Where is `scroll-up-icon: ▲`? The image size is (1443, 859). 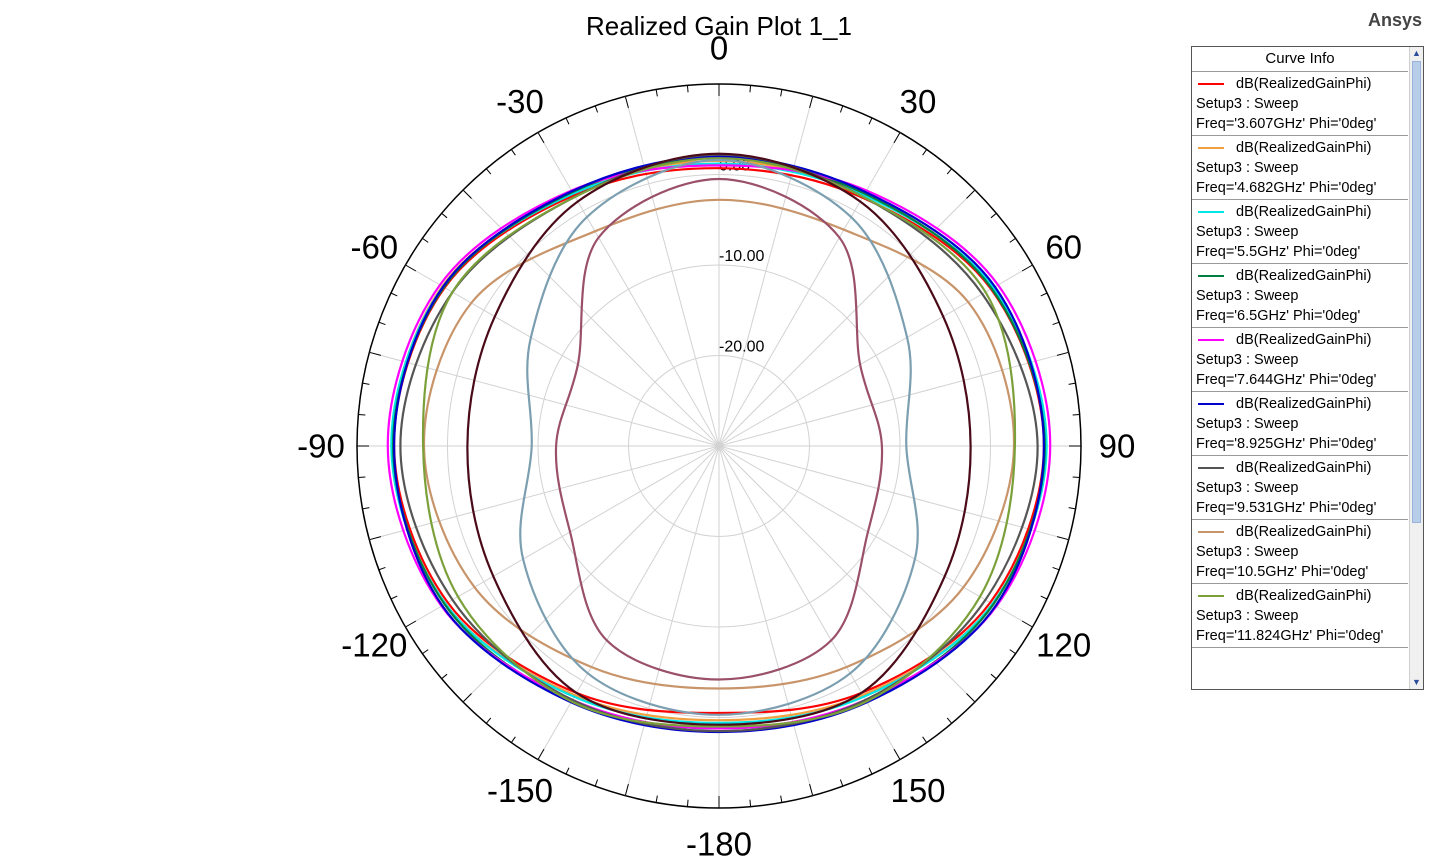 scroll-up-icon: ▲ is located at coordinates (1416, 53).